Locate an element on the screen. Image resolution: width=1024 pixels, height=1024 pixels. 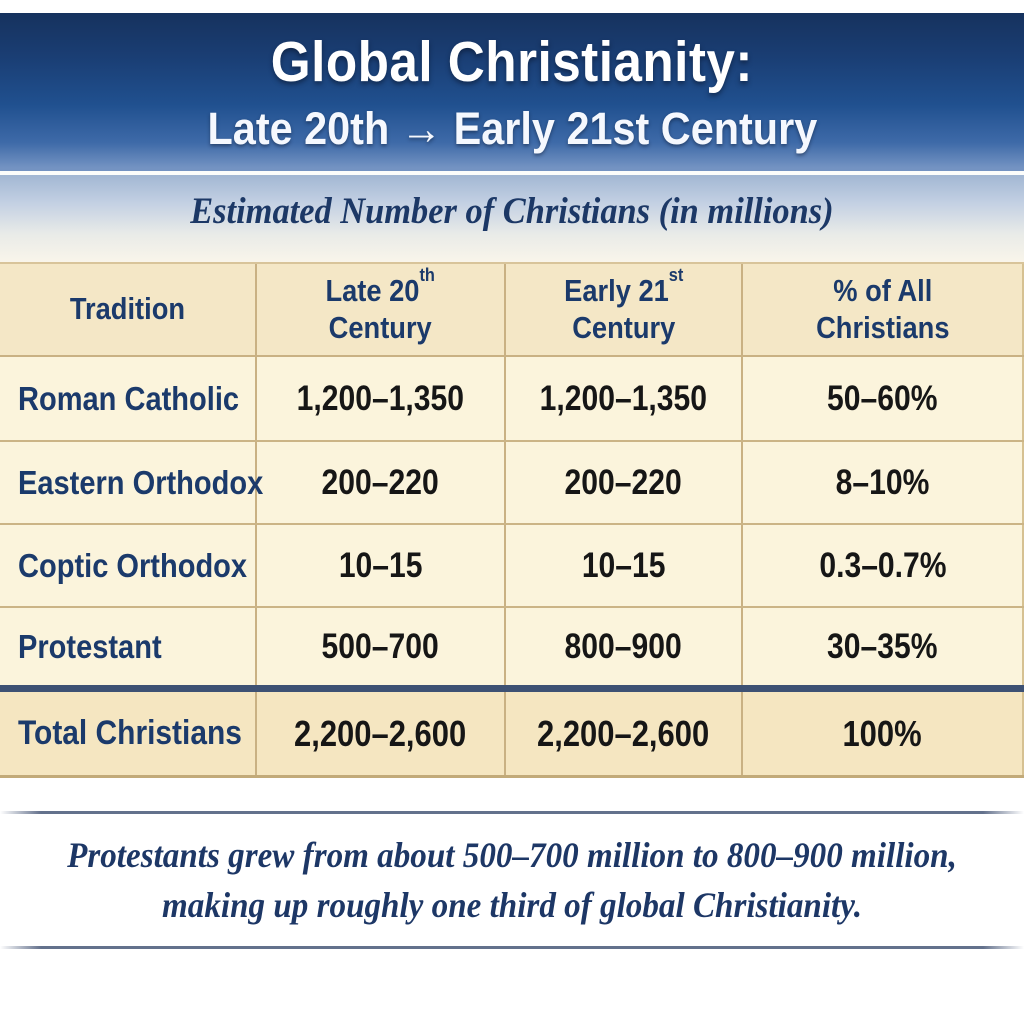
table-row-protestant: Protestant 500–700 800–900 30–35% is located at coordinates (512, 646).